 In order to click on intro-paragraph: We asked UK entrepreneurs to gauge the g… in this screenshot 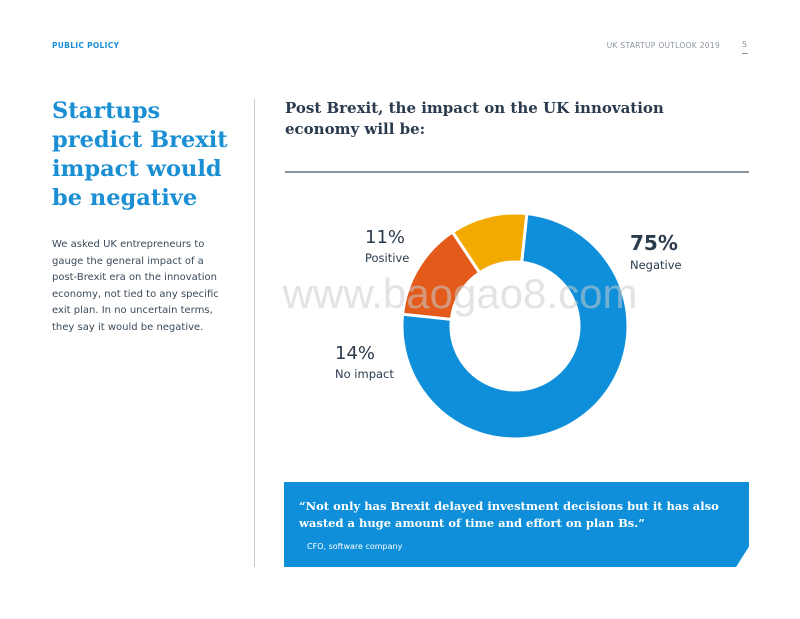, I will do `click(135, 286)`.